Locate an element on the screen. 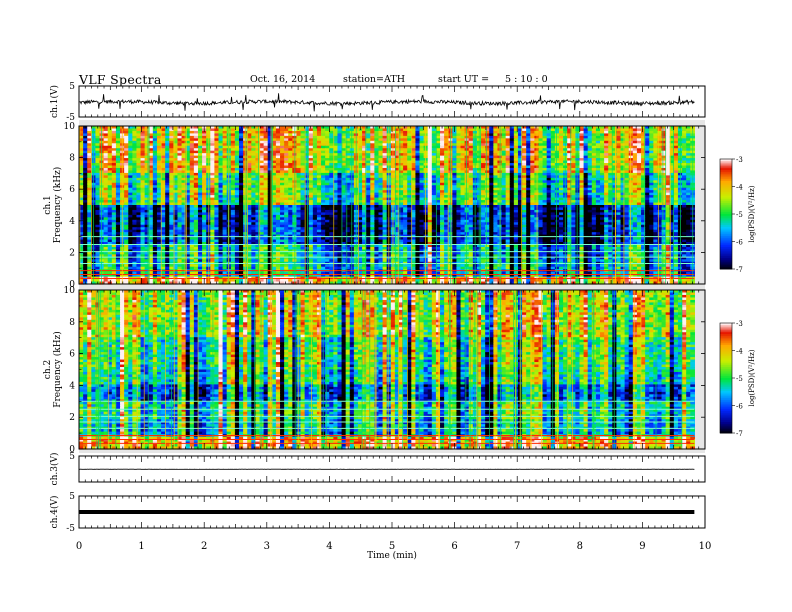  y-axis-label: ch.4(V) is located at coordinates (54, 512).